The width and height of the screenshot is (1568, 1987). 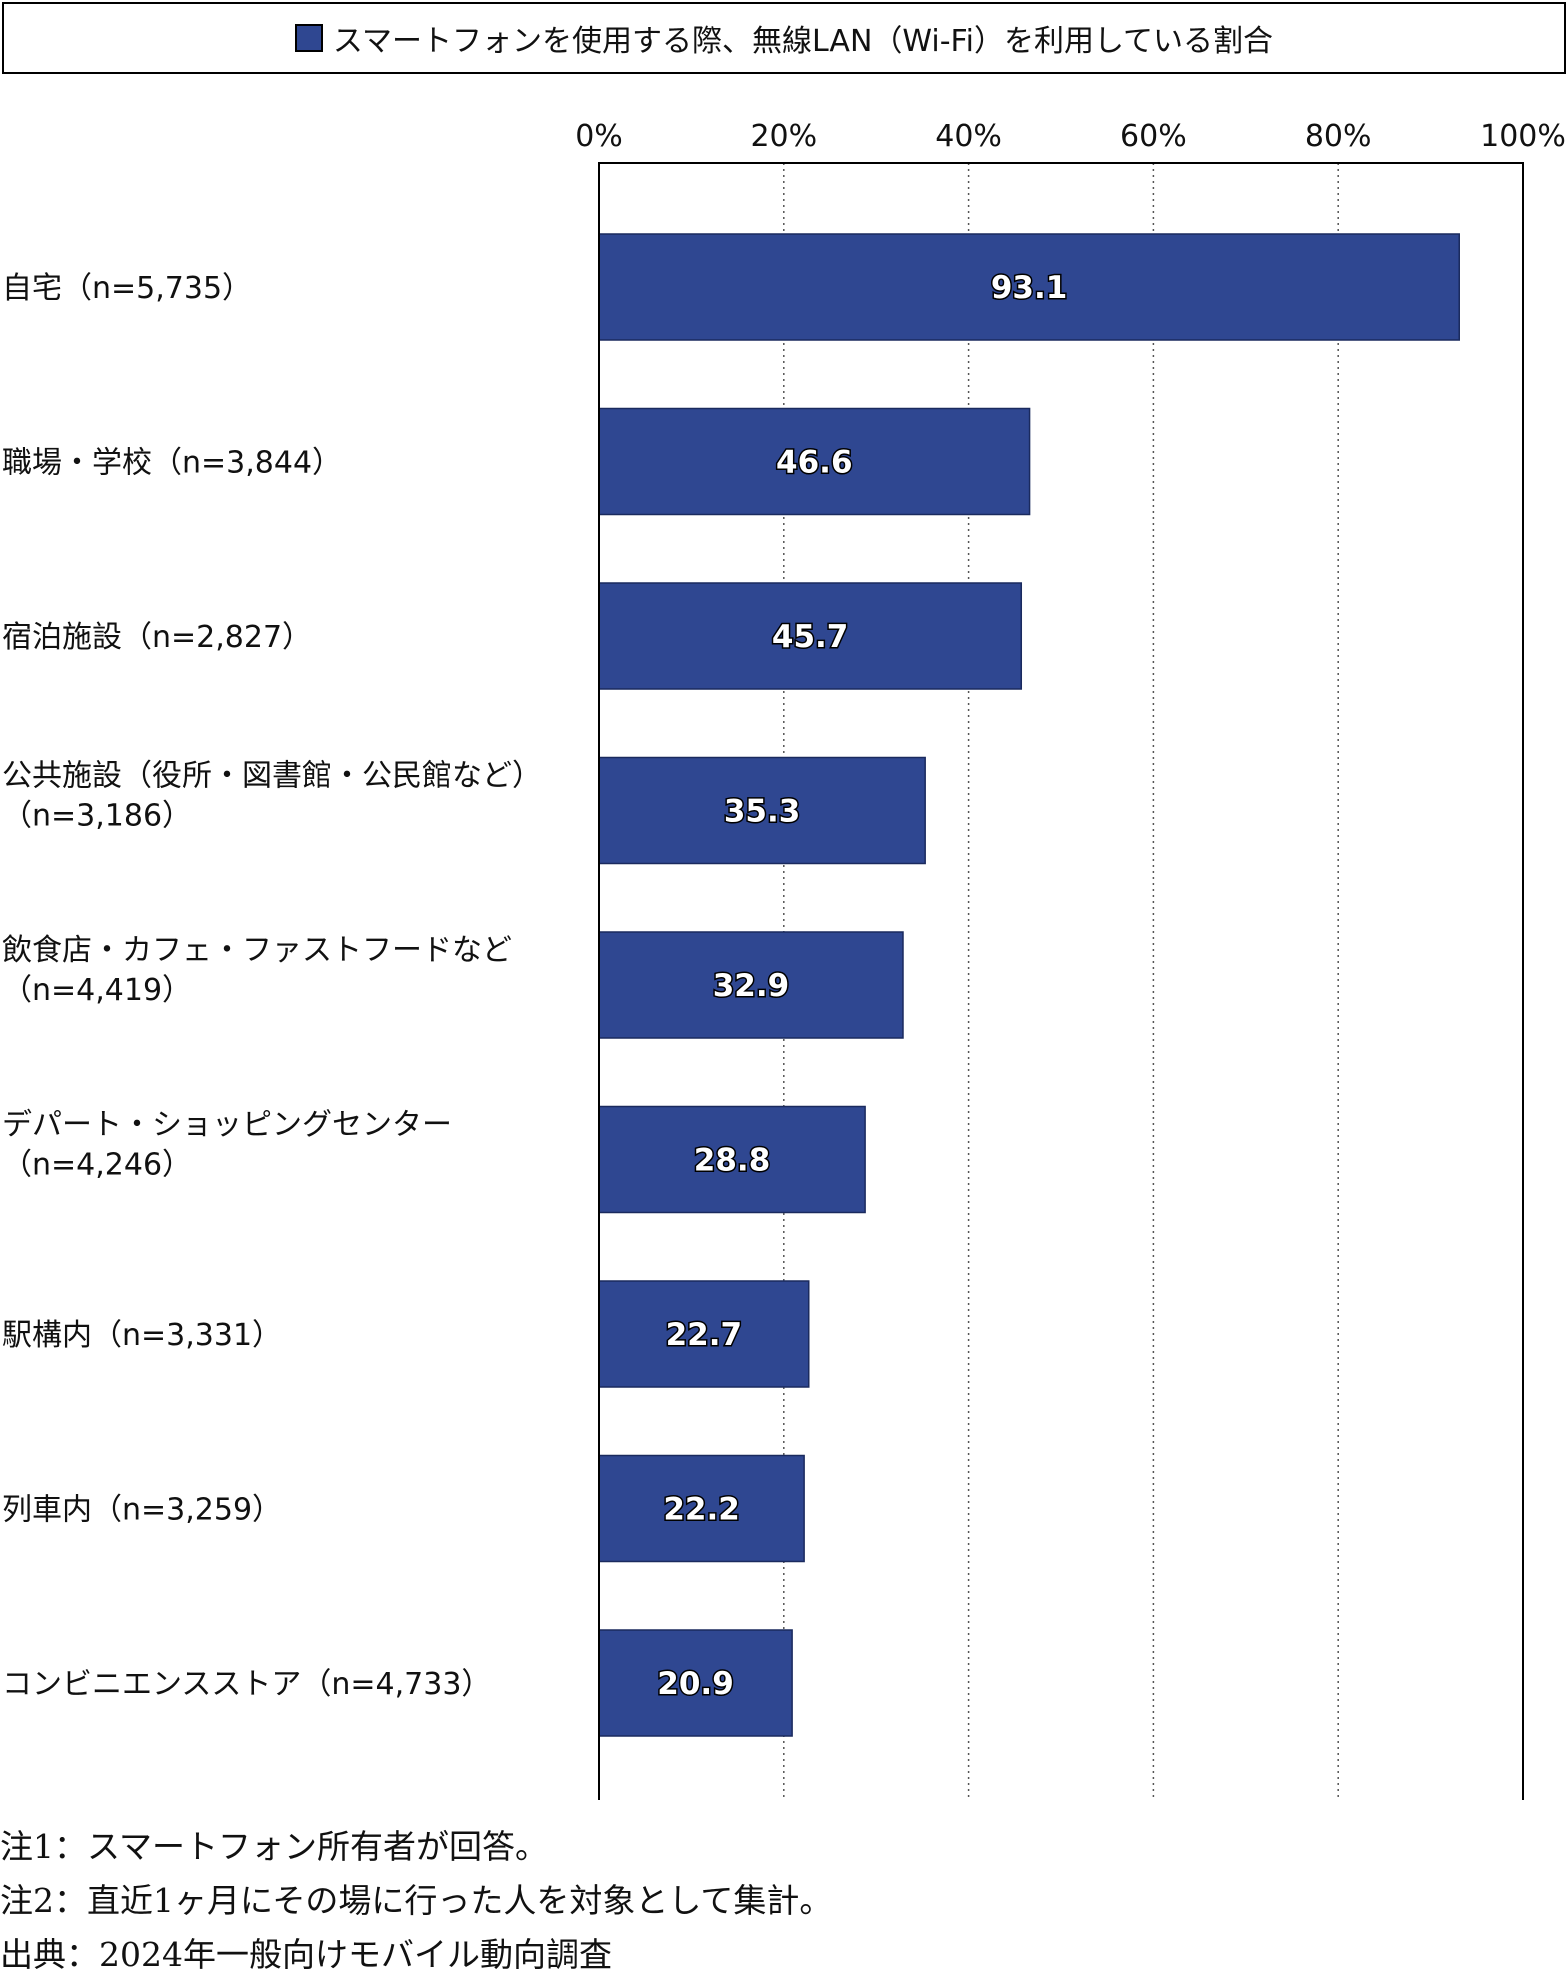 I want to click on bar-value-label: 28.8, so click(x=732, y=1161).